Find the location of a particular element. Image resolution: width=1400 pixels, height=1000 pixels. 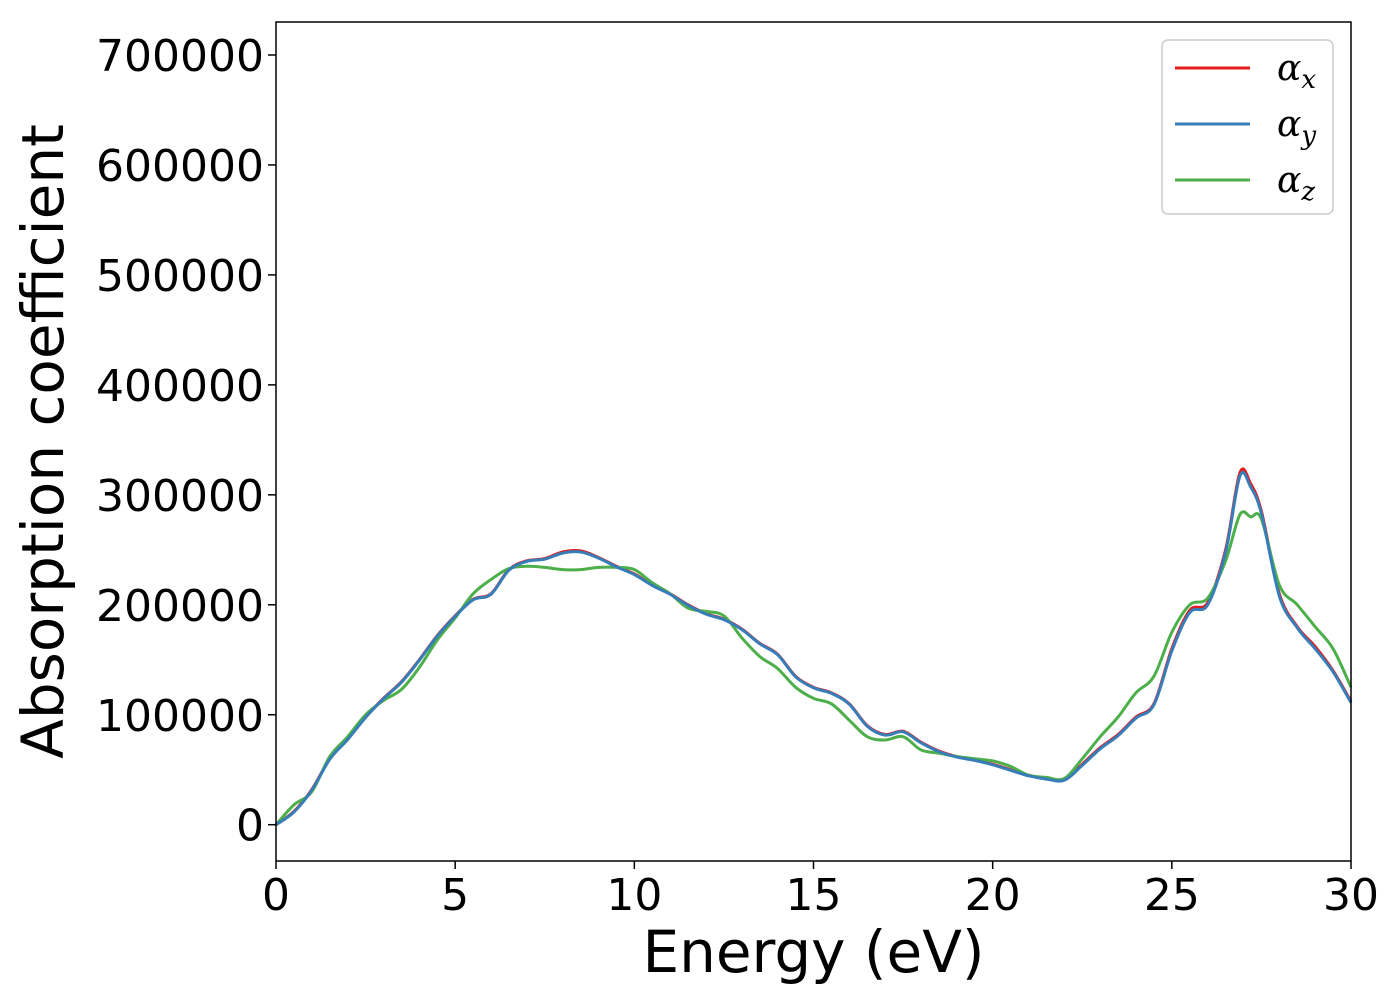

y-tick-label: 700000 is located at coordinates (180, 56).